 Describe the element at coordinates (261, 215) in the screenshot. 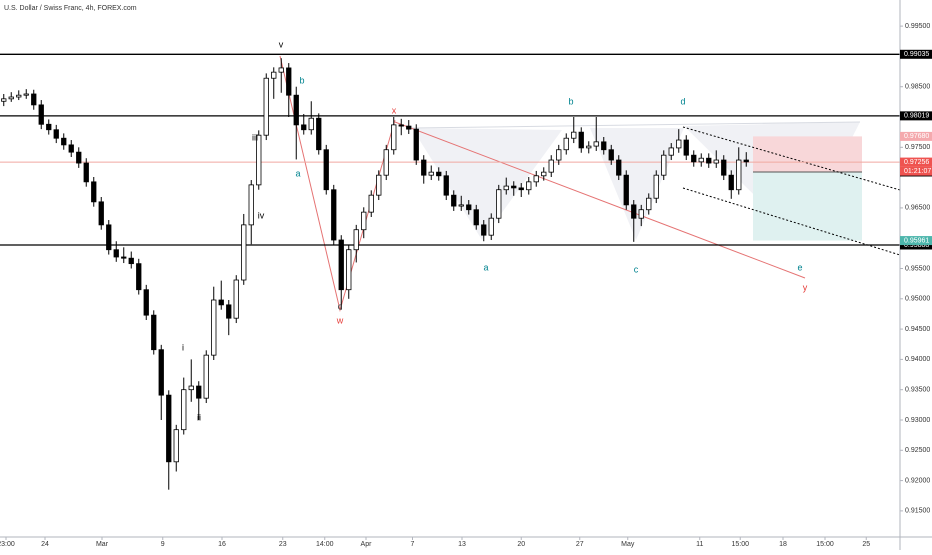

I see `wave-label: iv` at that location.